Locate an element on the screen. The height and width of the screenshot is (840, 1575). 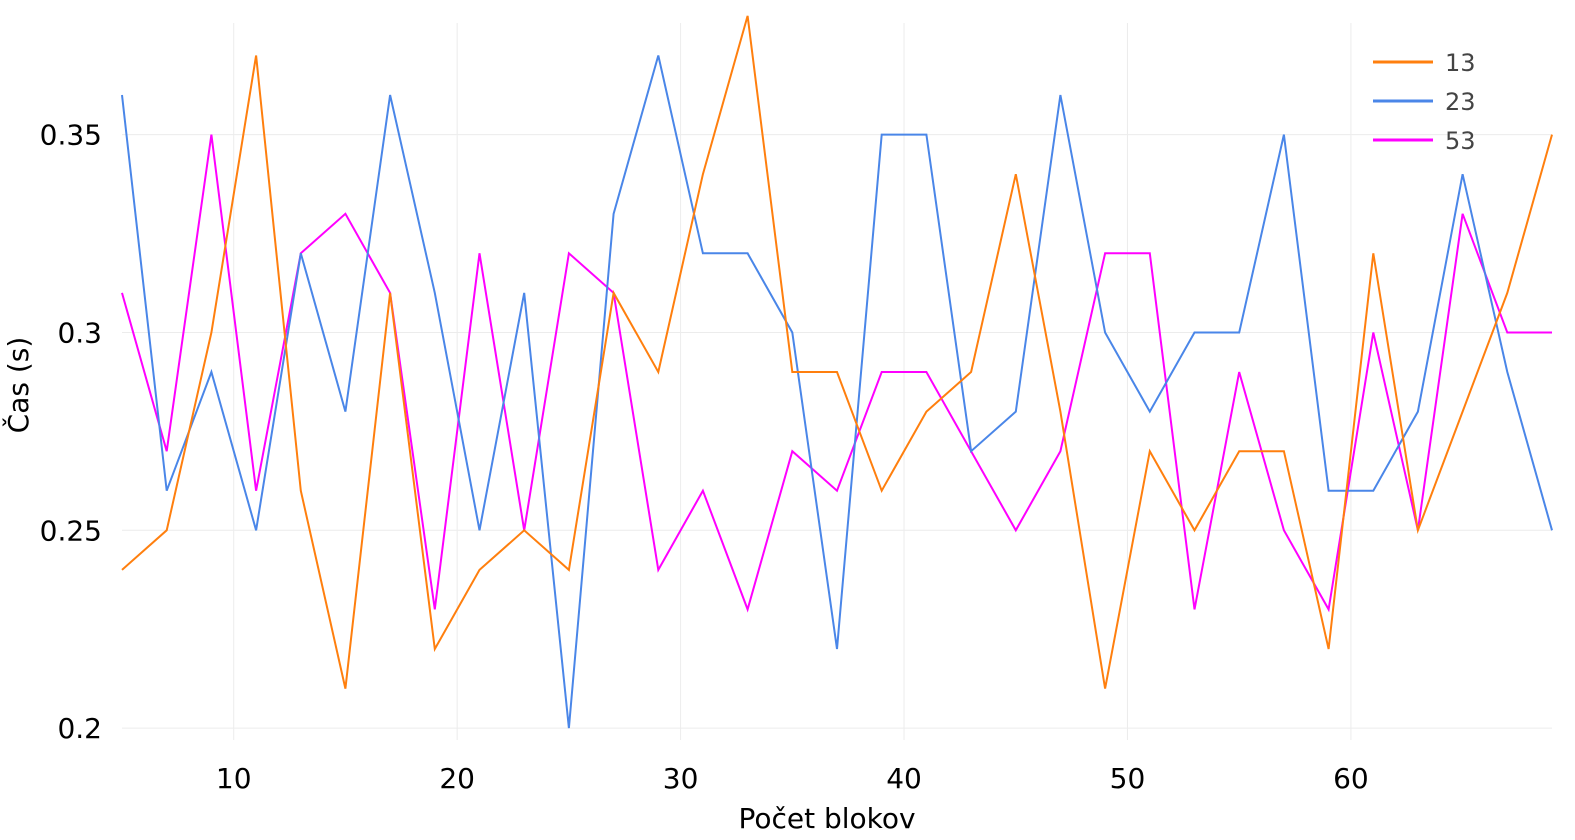
legend-item-53: 53 is located at coordinates (1424, 141).